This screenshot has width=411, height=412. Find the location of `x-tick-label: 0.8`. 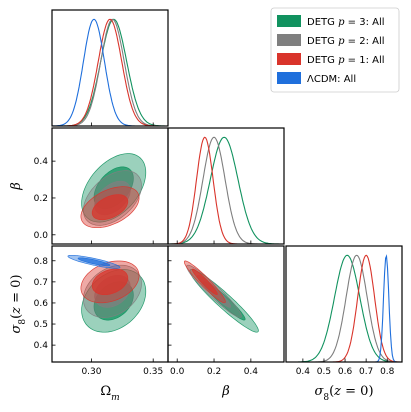

x-tick-label: 0.8 is located at coordinates (387, 372).